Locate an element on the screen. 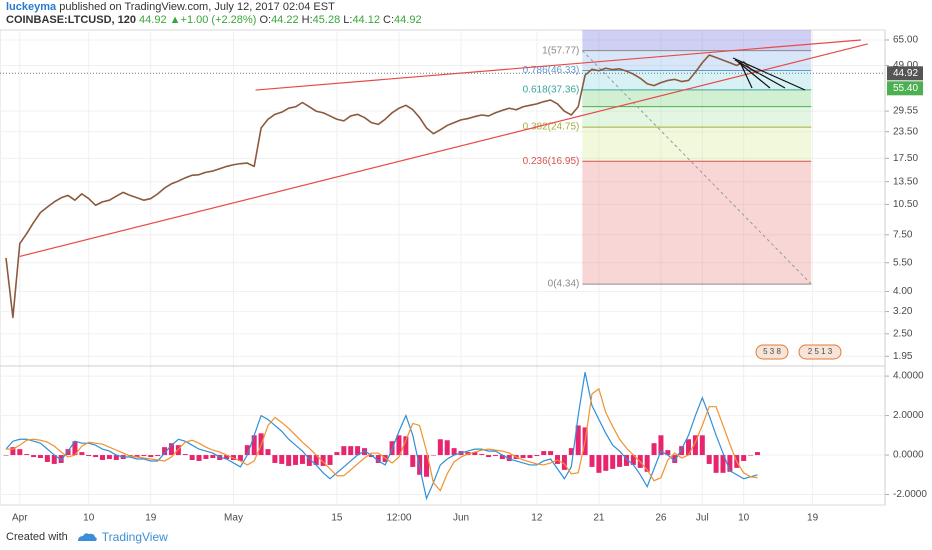 Image resolution: width=932 pixels, height=550 pixels. ohlc-key: H: is located at coordinates (307, 20).